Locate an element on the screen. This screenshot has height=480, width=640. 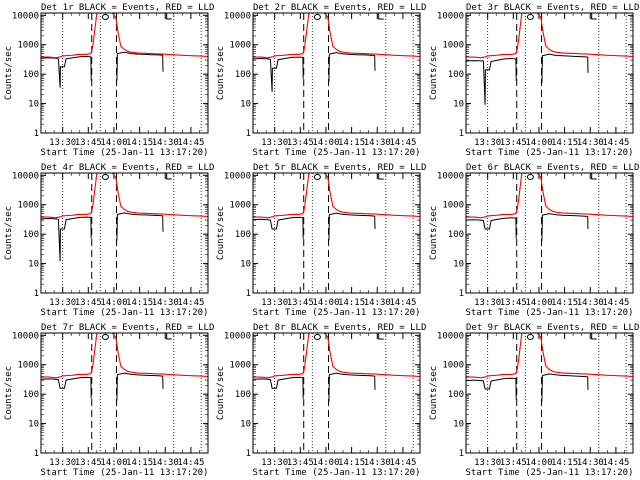
panel-title: Det 1r BLACK = Events, RED = LLD is located at coordinates (127, 8).